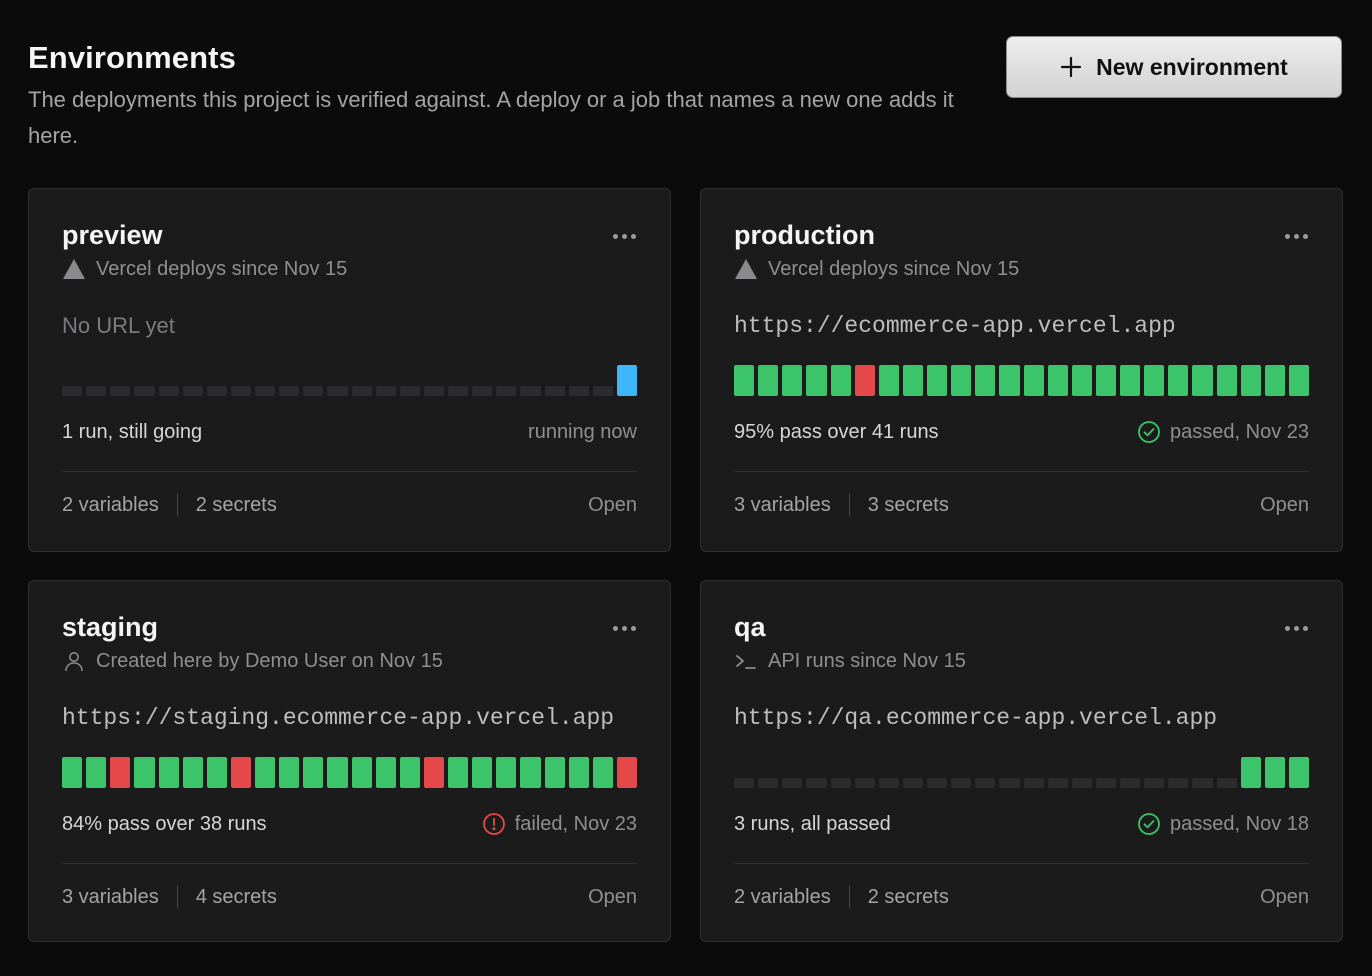 The image size is (1372, 976). Describe the element at coordinates (746, 661) in the screenshot. I see `terminal-icon` at that location.